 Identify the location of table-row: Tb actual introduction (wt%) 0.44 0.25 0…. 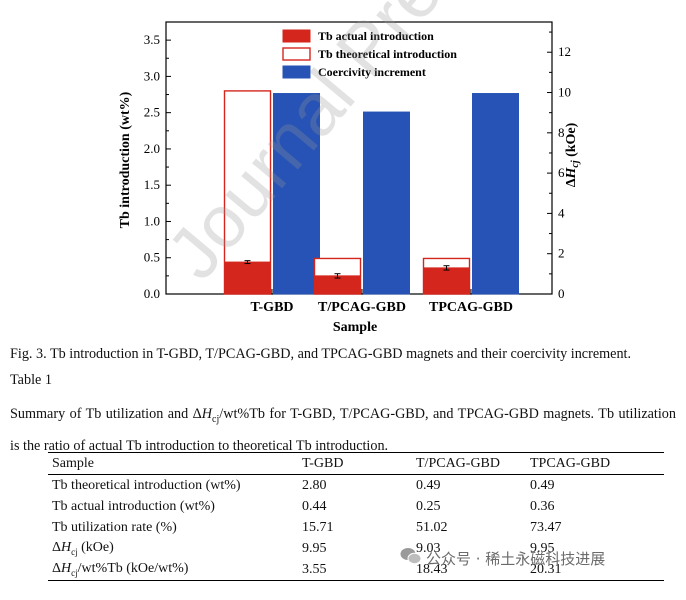
(356, 506).